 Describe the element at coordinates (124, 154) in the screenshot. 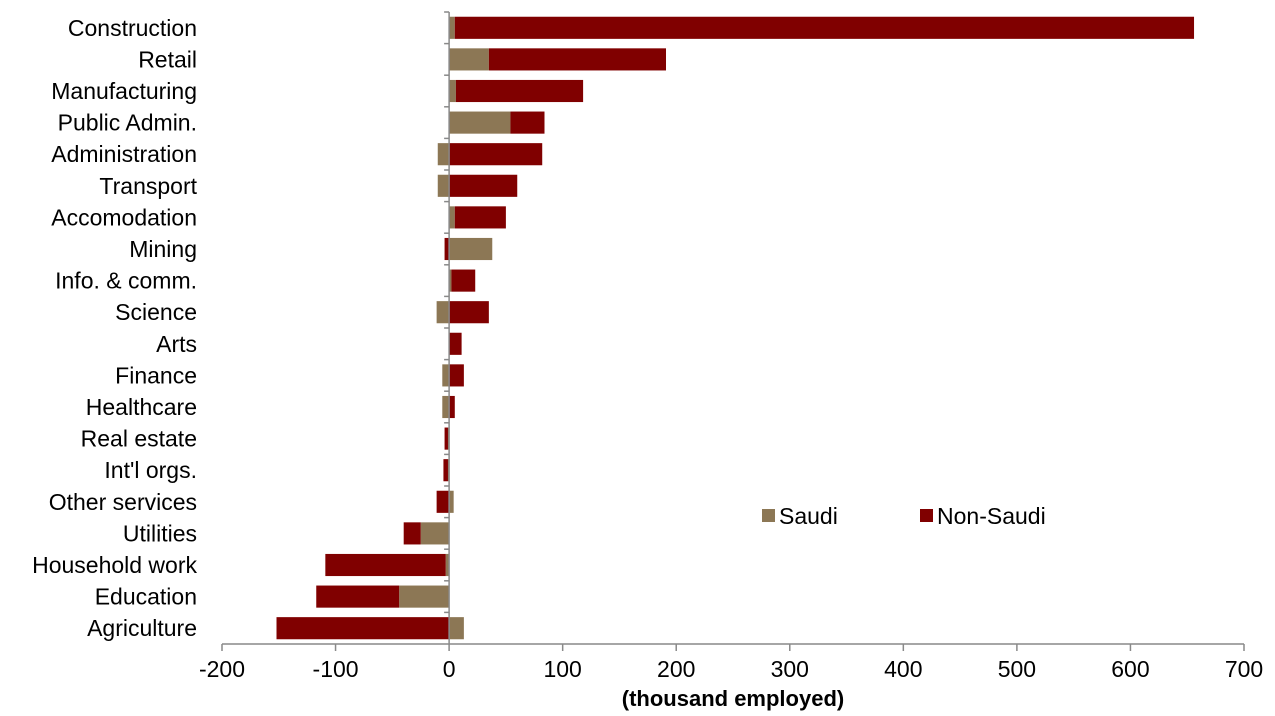

I see `category-label-administration: Administration` at that location.